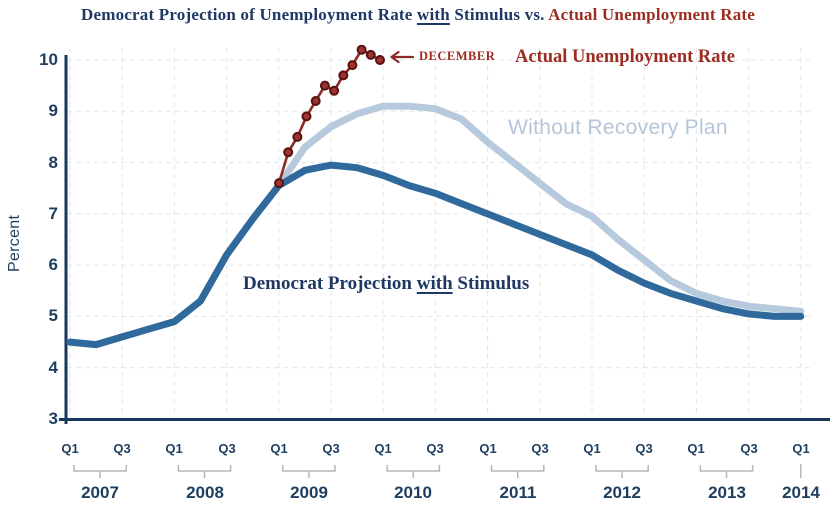  What do you see at coordinates (413, 492) in the screenshot?
I see `year-label: 2010` at bounding box center [413, 492].